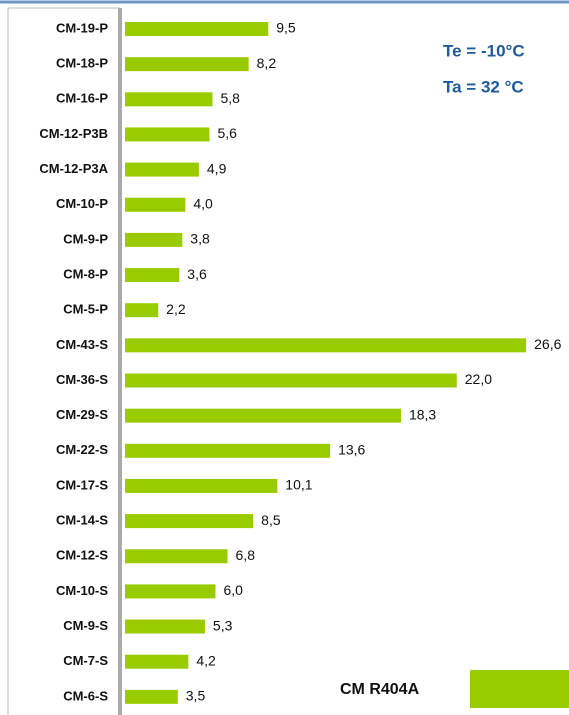 Image resolution: width=569 pixels, height=715 pixels. What do you see at coordinates (82, 484) in the screenshot?
I see `y-tick-label: CM-17-S` at bounding box center [82, 484].